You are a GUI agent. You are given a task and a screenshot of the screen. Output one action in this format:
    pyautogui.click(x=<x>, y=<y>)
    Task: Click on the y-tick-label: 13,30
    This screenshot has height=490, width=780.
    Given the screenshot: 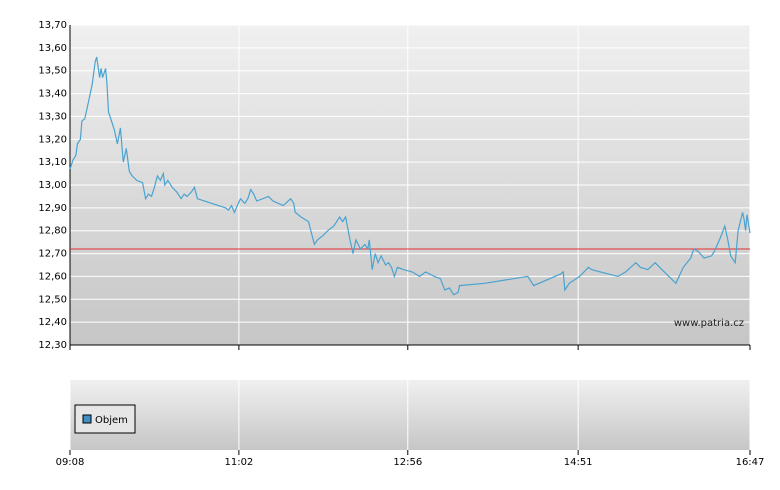 What is the action you would take?
    pyautogui.click(x=52, y=116)
    